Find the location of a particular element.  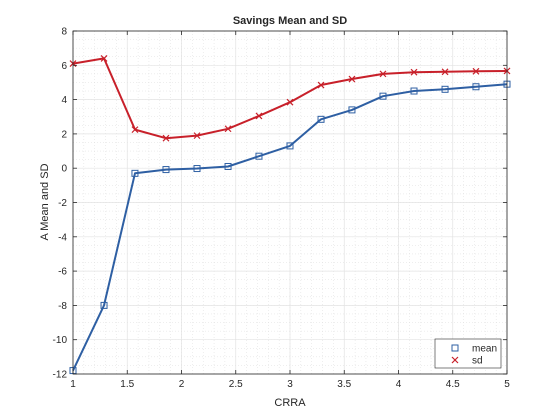

y-tick-labels: -12 -10 -8 -6 -4 -2 0 2 4 6 8 is located at coordinates (60, 204).